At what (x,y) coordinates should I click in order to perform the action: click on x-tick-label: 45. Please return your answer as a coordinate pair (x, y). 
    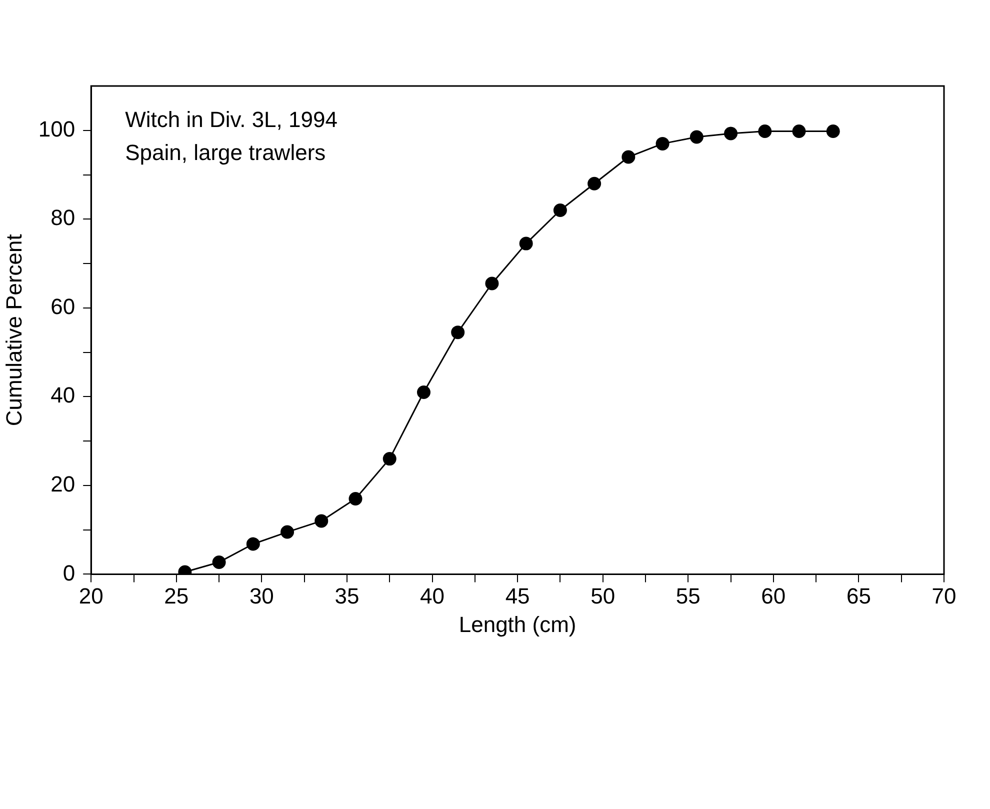
    Looking at the image, I should click on (517, 595).